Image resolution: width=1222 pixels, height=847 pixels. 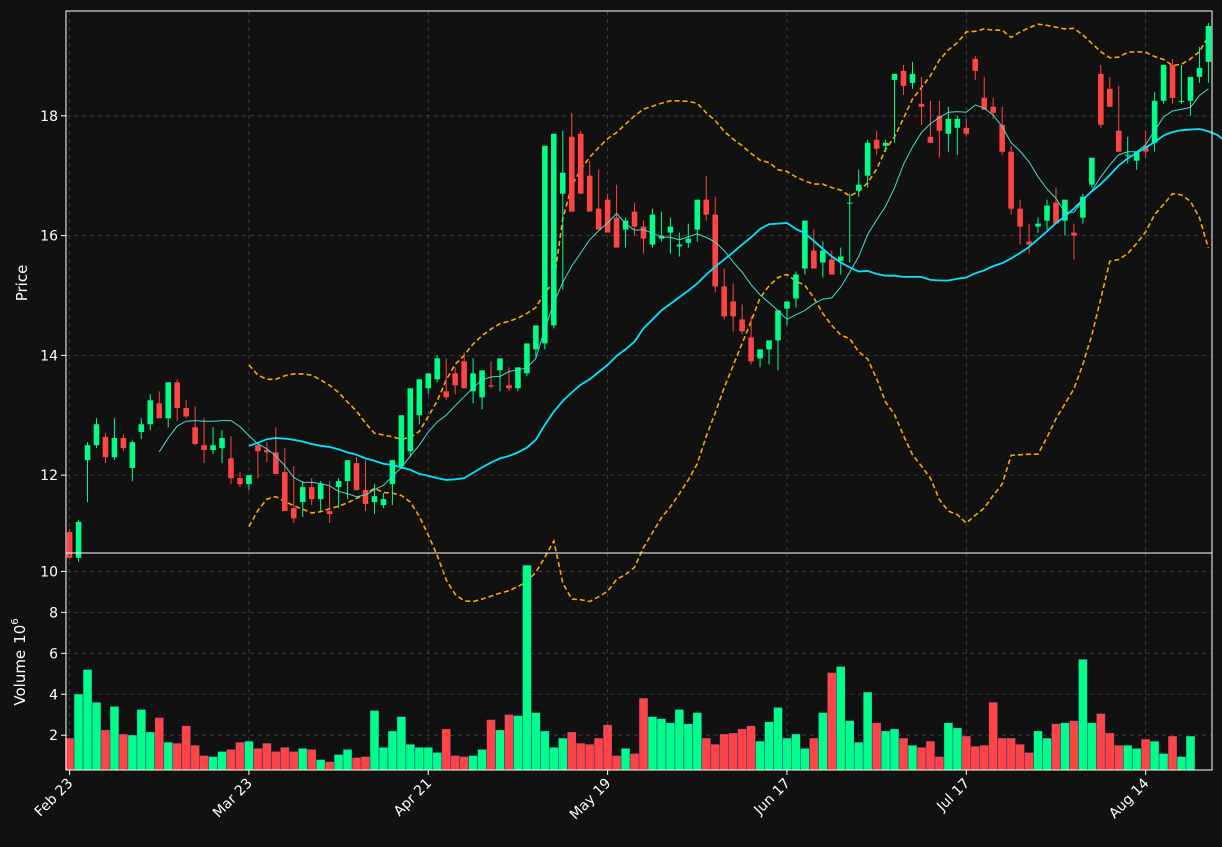 I want to click on volume-tick-label: 10, so click(x=49, y=572).